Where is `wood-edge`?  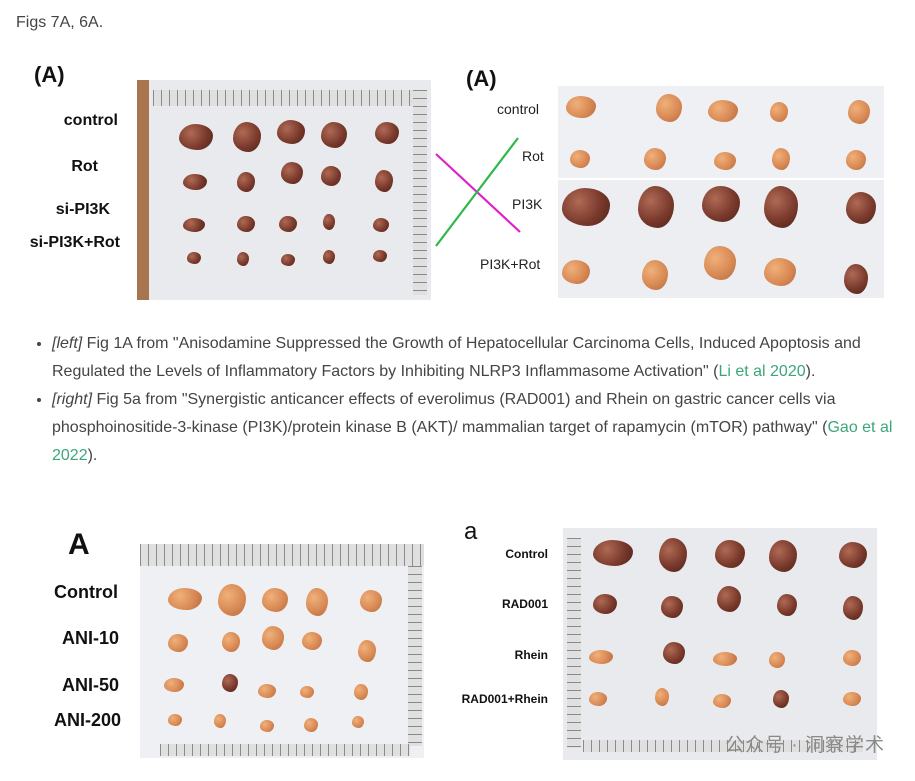
wood-edge is located at coordinates (143, 190).